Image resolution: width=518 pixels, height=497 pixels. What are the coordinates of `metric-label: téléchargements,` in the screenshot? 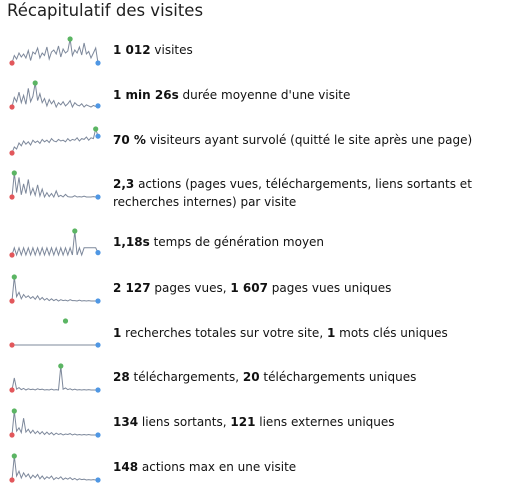 It's located at (186, 377).